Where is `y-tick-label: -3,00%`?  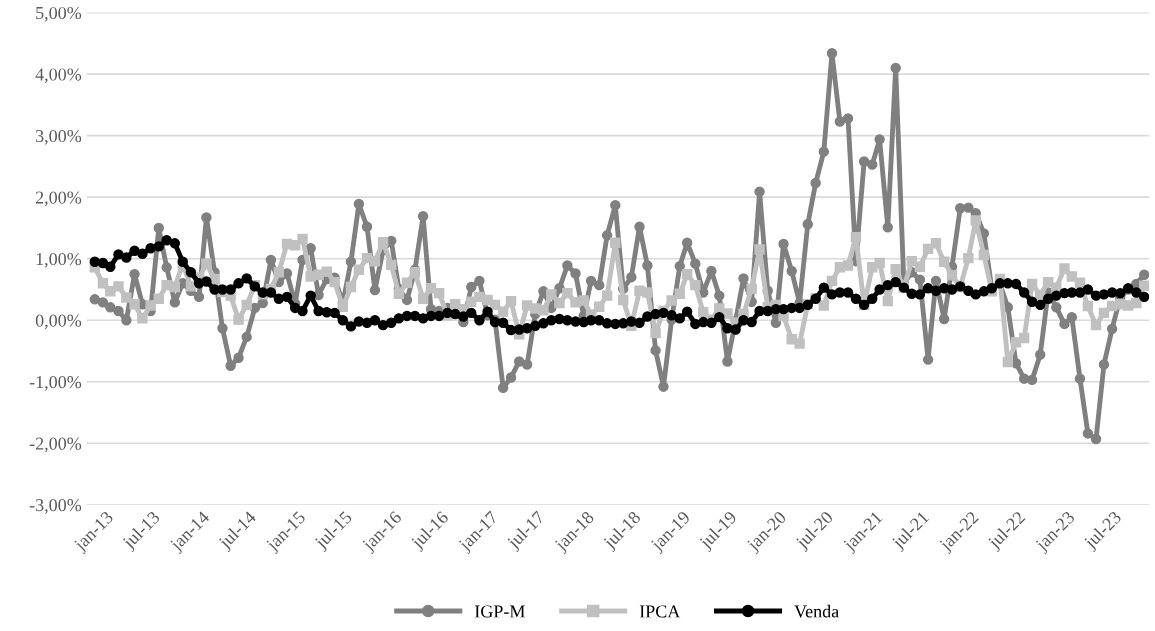 y-tick-label: -3,00% is located at coordinates (55, 506).